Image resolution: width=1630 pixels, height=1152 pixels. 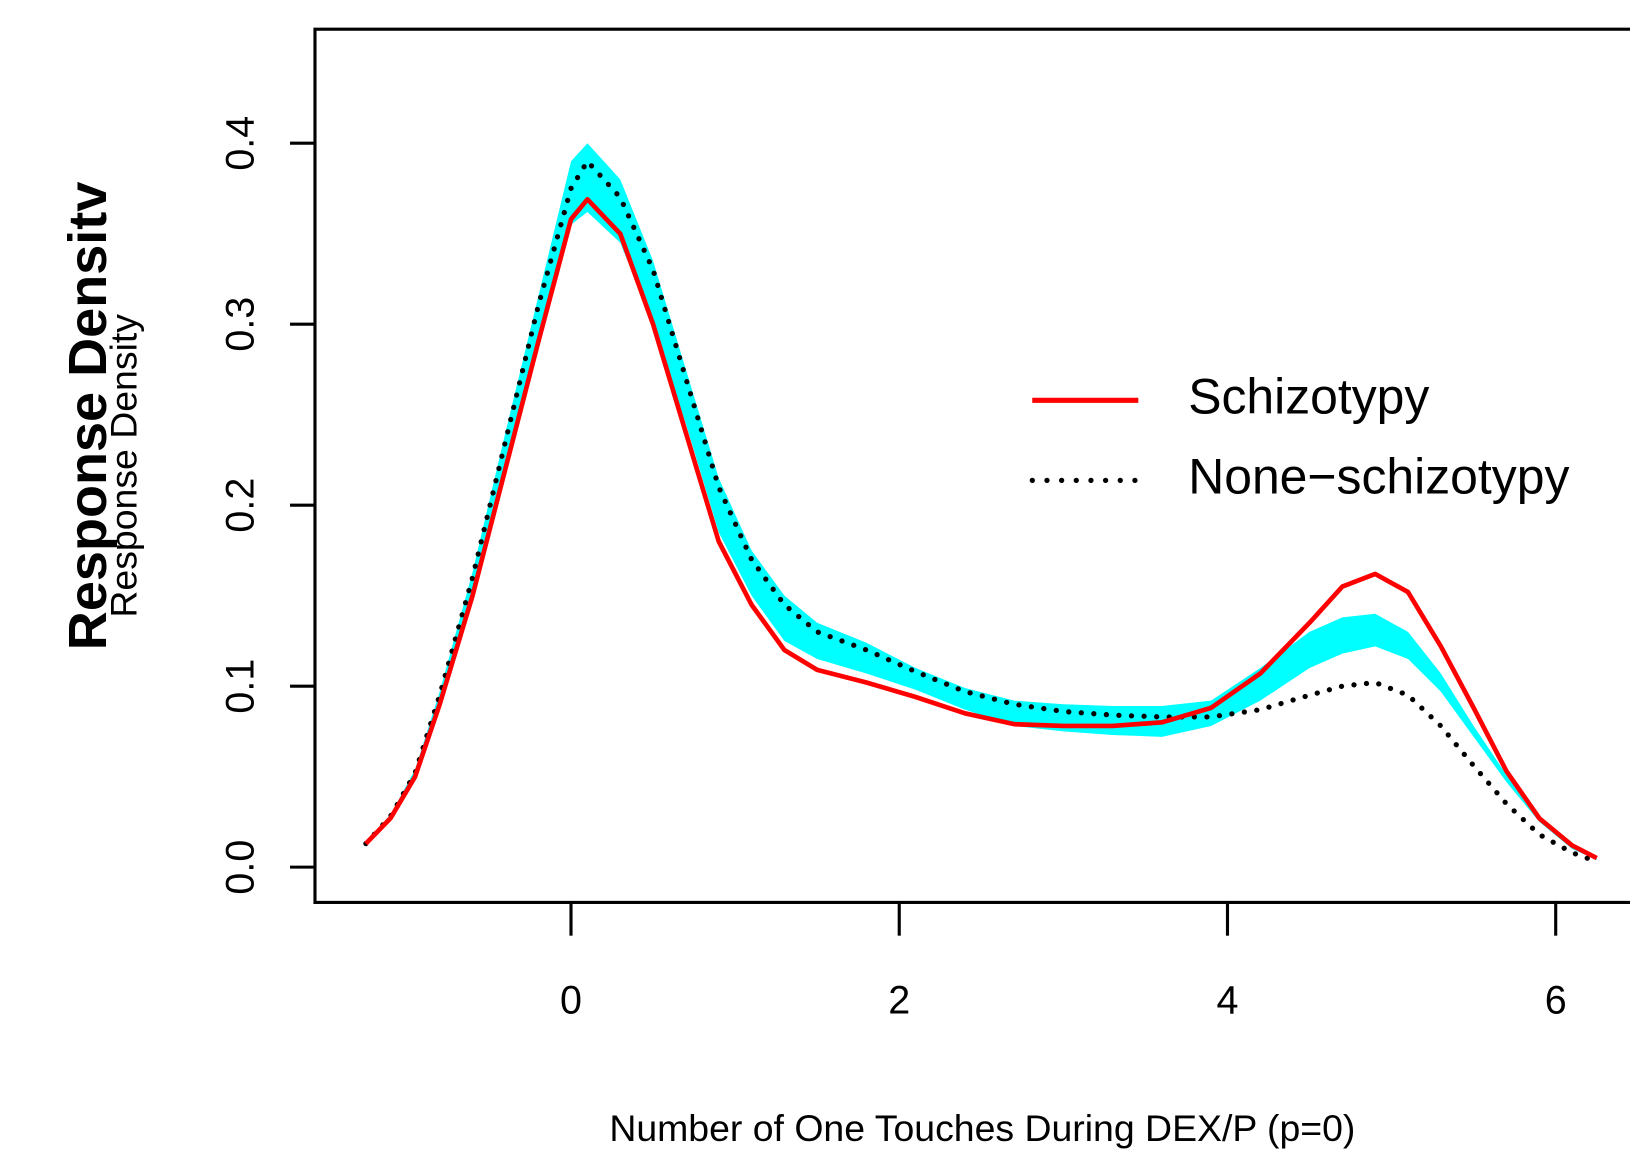 I want to click on x-tick-label: 0, so click(x=571, y=1001).